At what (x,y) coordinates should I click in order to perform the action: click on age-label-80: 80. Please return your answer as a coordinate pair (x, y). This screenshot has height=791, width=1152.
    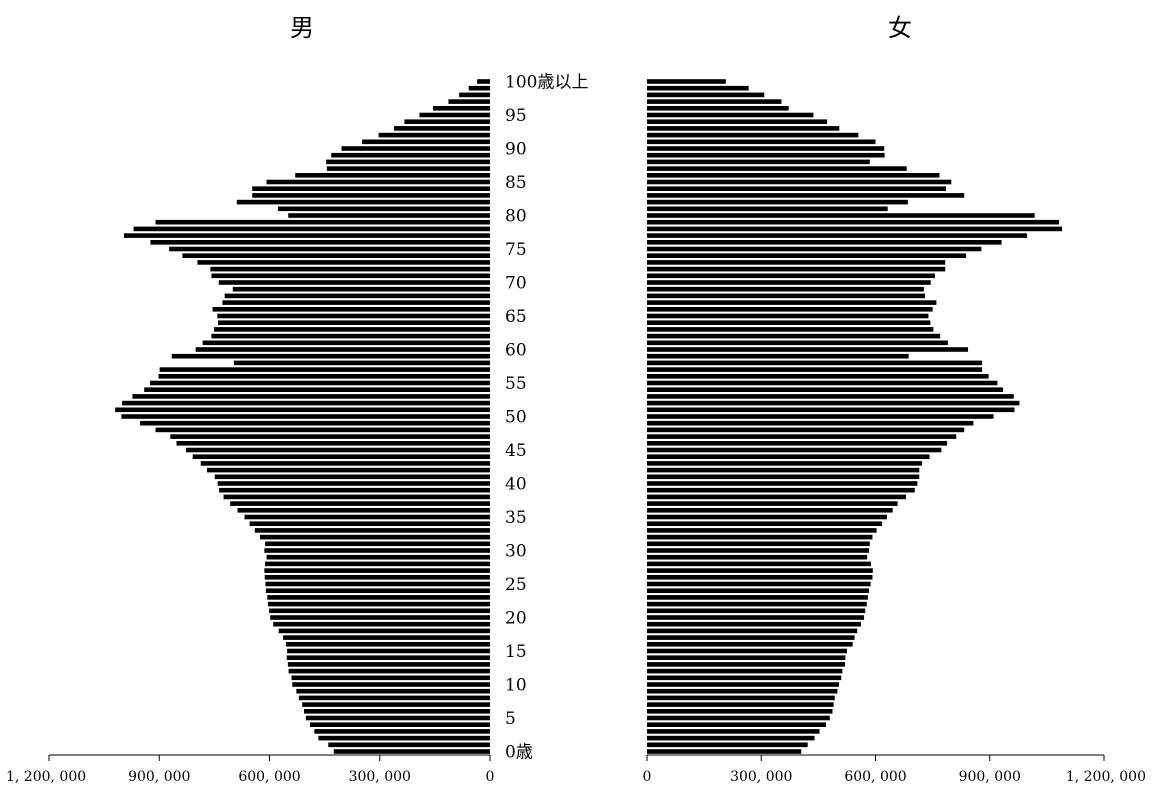
    Looking at the image, I should click on (516, 217).